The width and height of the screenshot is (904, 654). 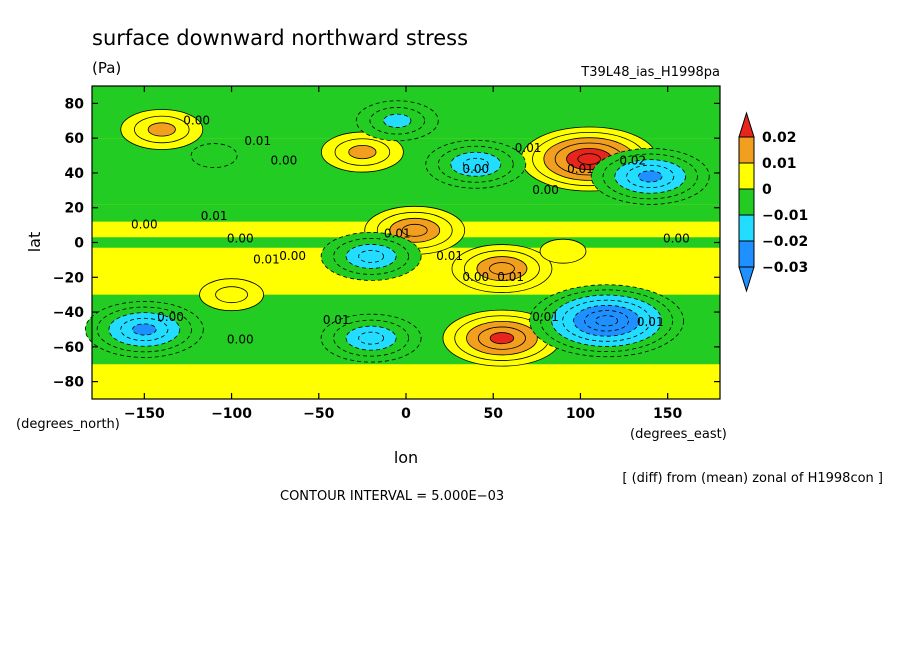 What do you see at coordinates (678, 434) in the screenshot?
I see `x-unit-note: (degrees_east)` at bounding box center [678, 434].